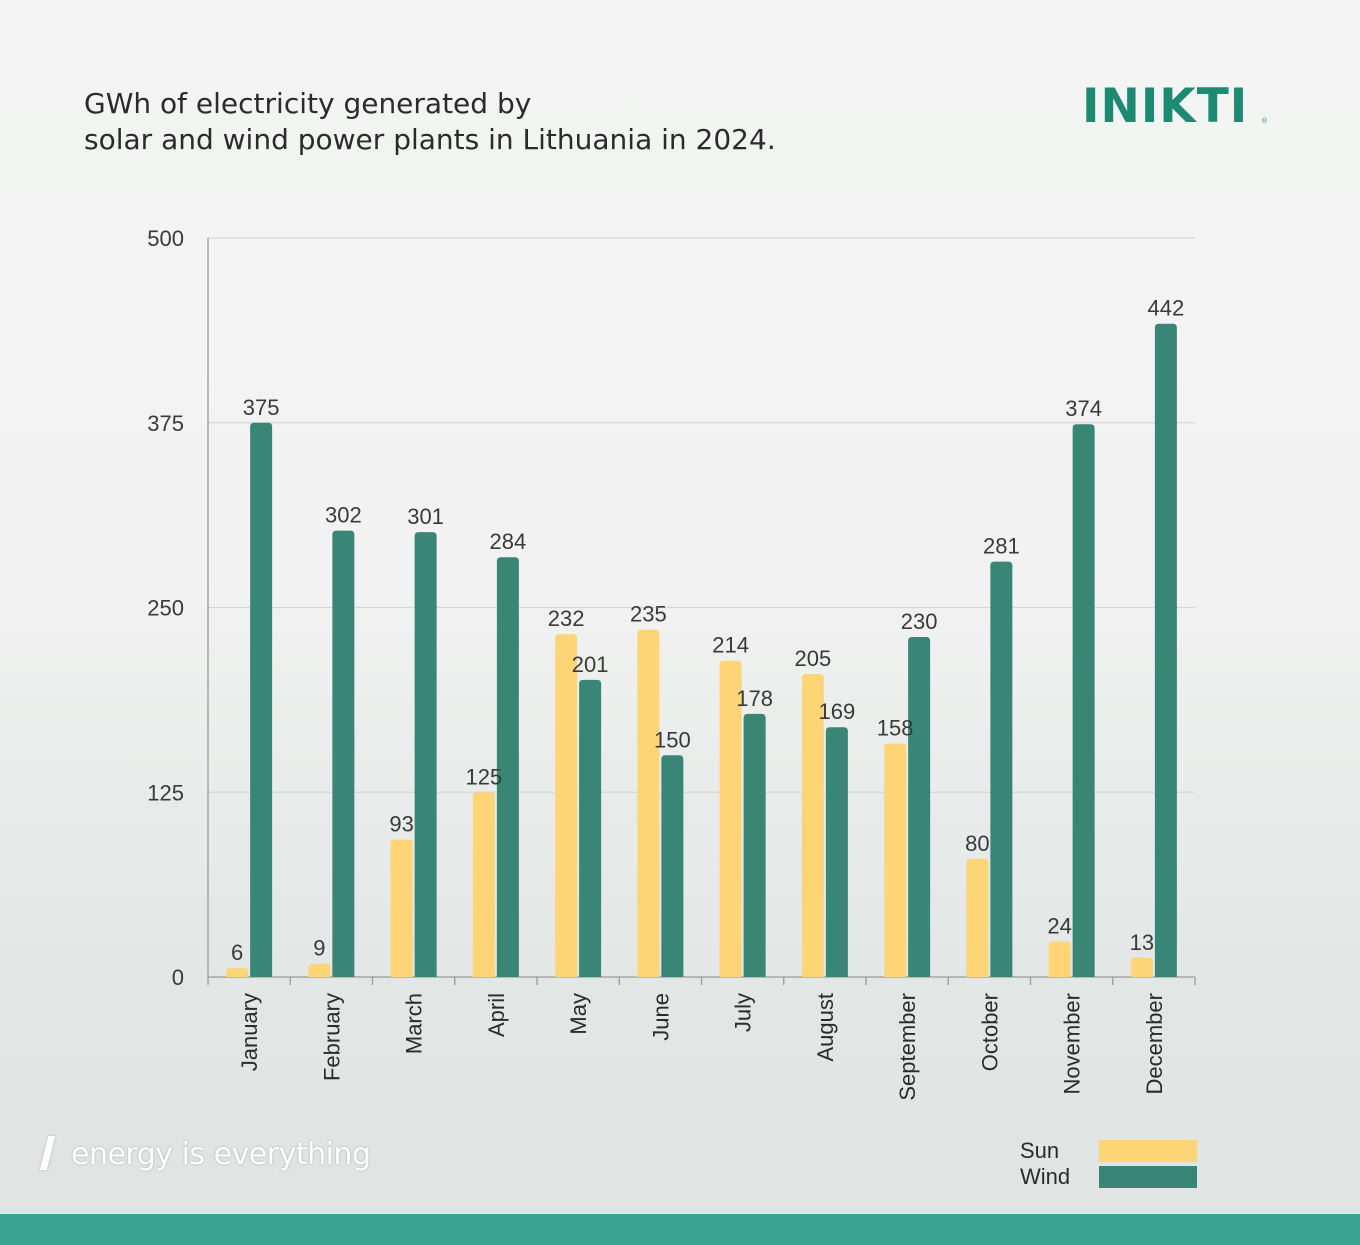 The width and height of the screenshot is (1360, 1245). Describe the element at coordinates (165, 792) in the screenshot. I see `y-tick-label: 125` at that location.